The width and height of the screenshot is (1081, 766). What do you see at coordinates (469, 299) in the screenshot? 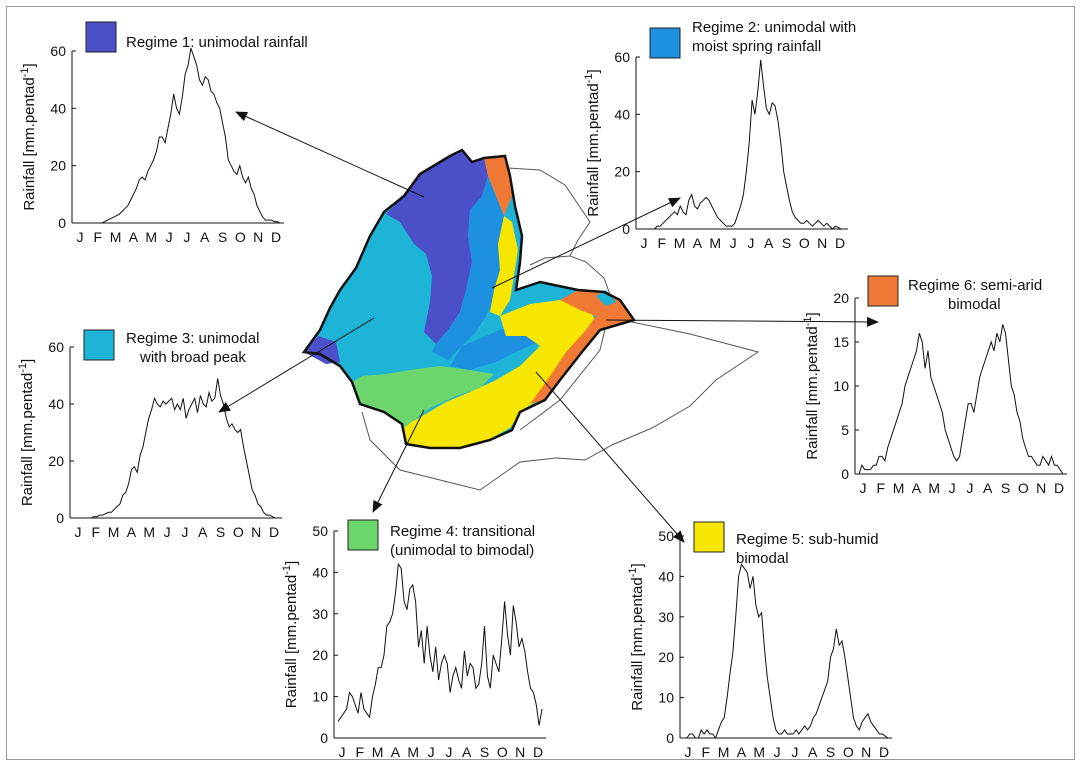
I see `basin-outline` at bounding box center [469, 299].